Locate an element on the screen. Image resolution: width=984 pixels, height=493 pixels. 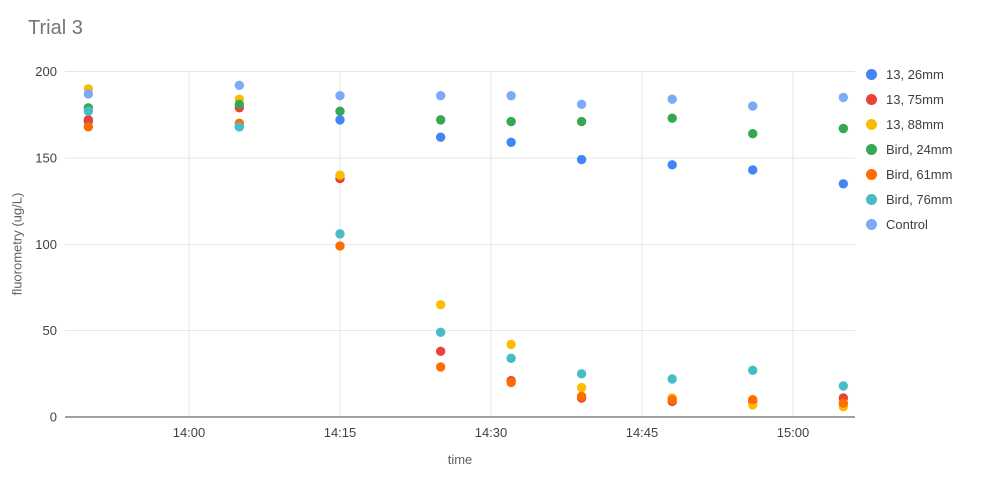
legend-item-bird-24mm: Bird, 24mm is located at coordinates (909, 149).